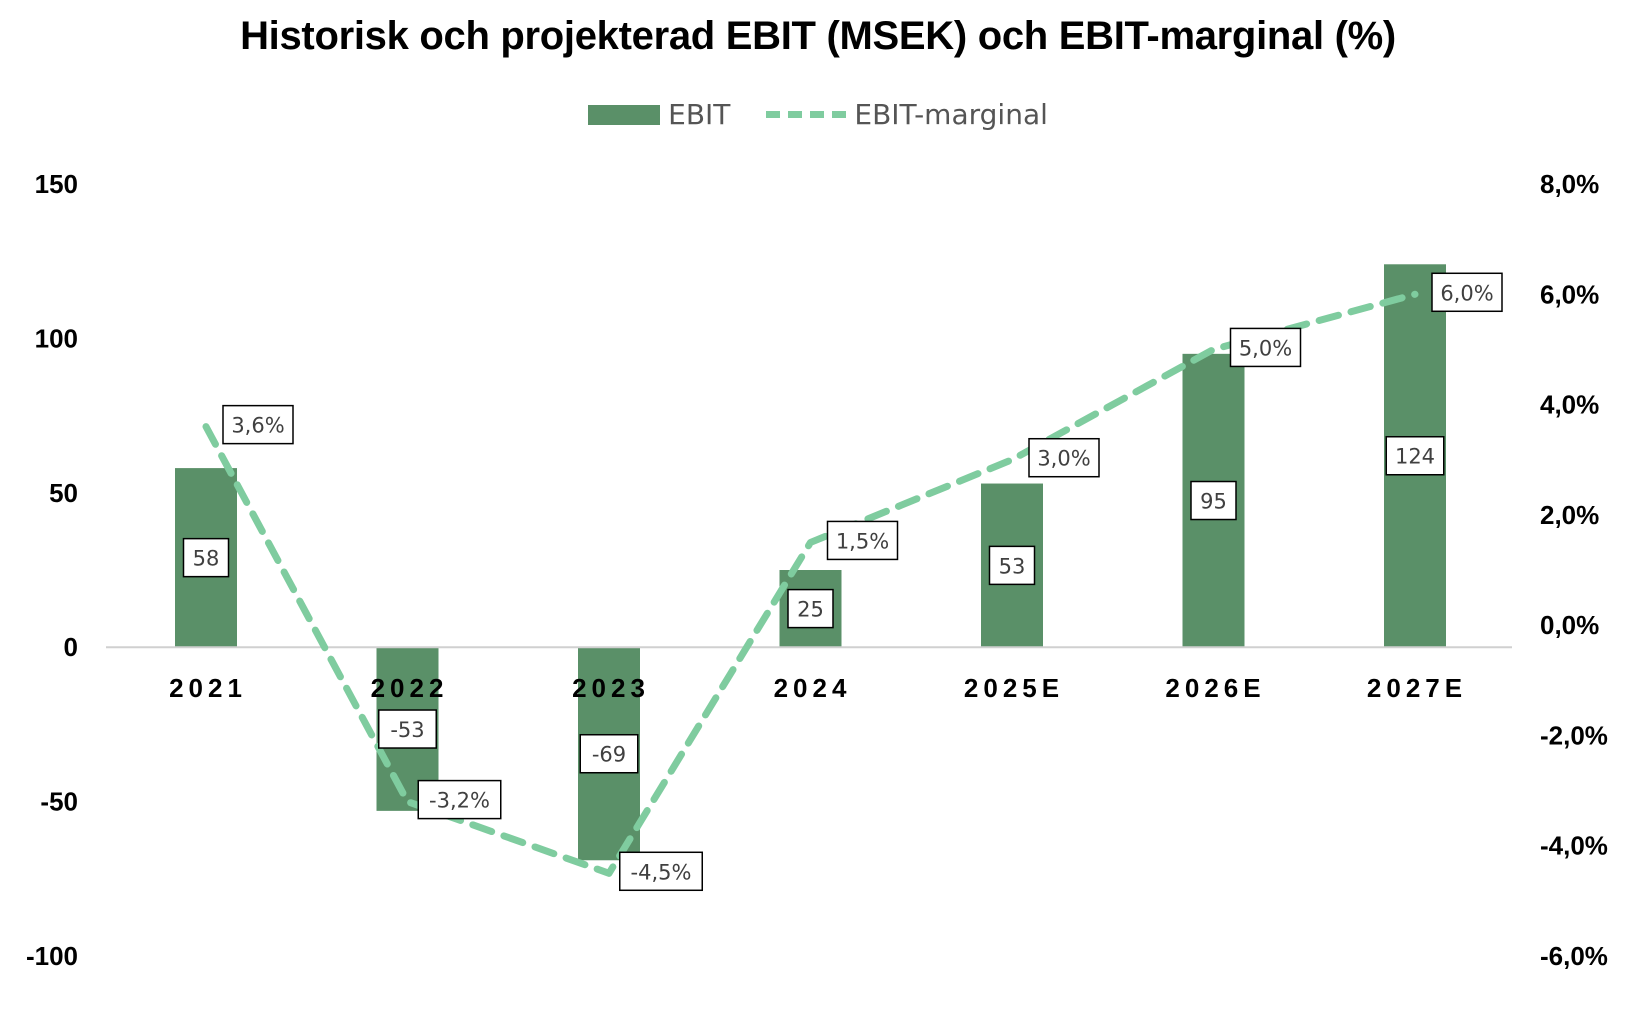 The height and width of the screenshot is (1018, 1636). I want to click on data-label-ebit-marginal: 1,5%, so click(862, 541).